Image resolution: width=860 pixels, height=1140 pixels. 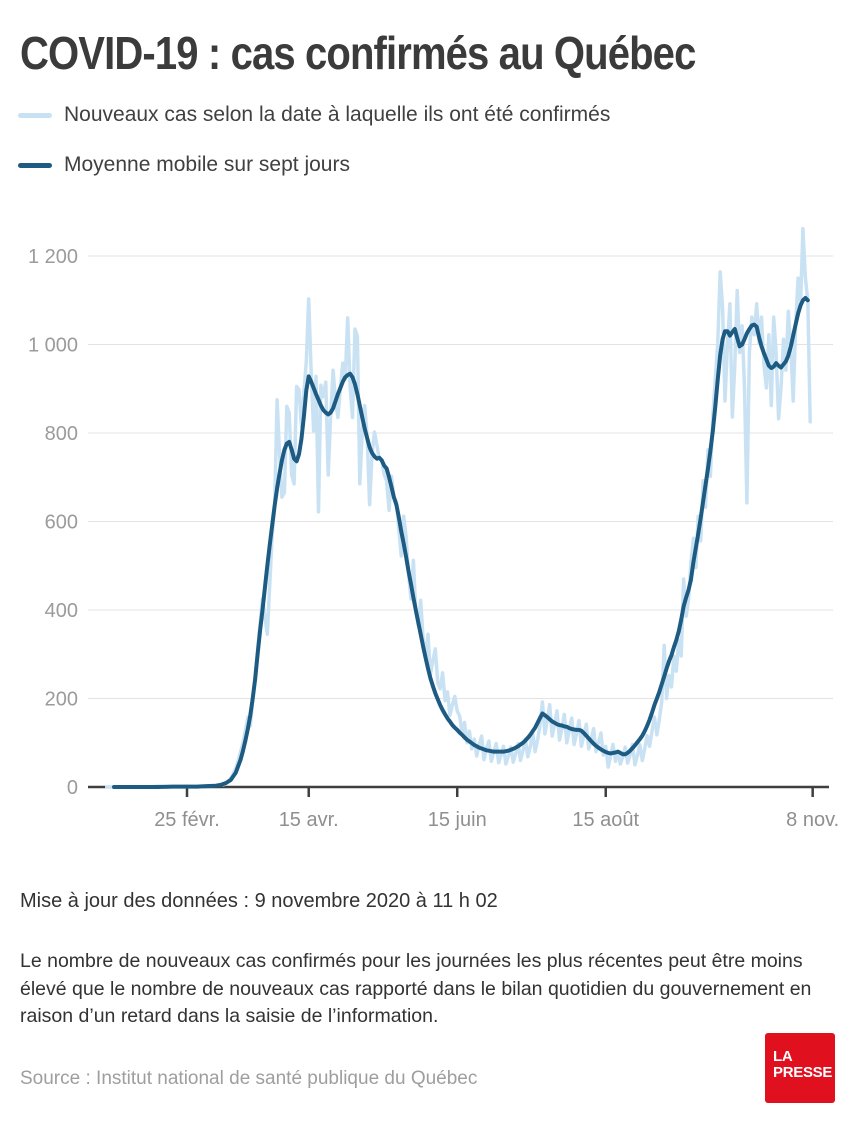 What do you see at coordinates (35, 165) in the screenshot?
I see `moving-average-line-swatch-icon` at bounding box center [35, 165].